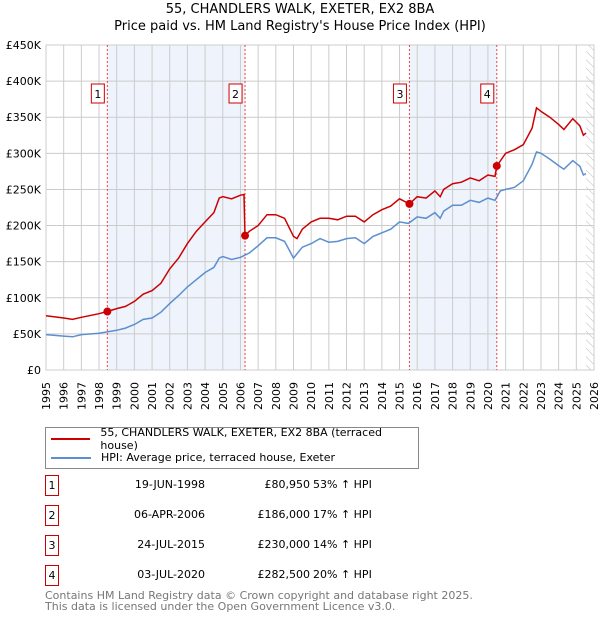 This screenshot has height=620, width=600. Describe the element at coordinates (400, 396) in the screenshot. I see `x-tick-label: 2015` at that location.